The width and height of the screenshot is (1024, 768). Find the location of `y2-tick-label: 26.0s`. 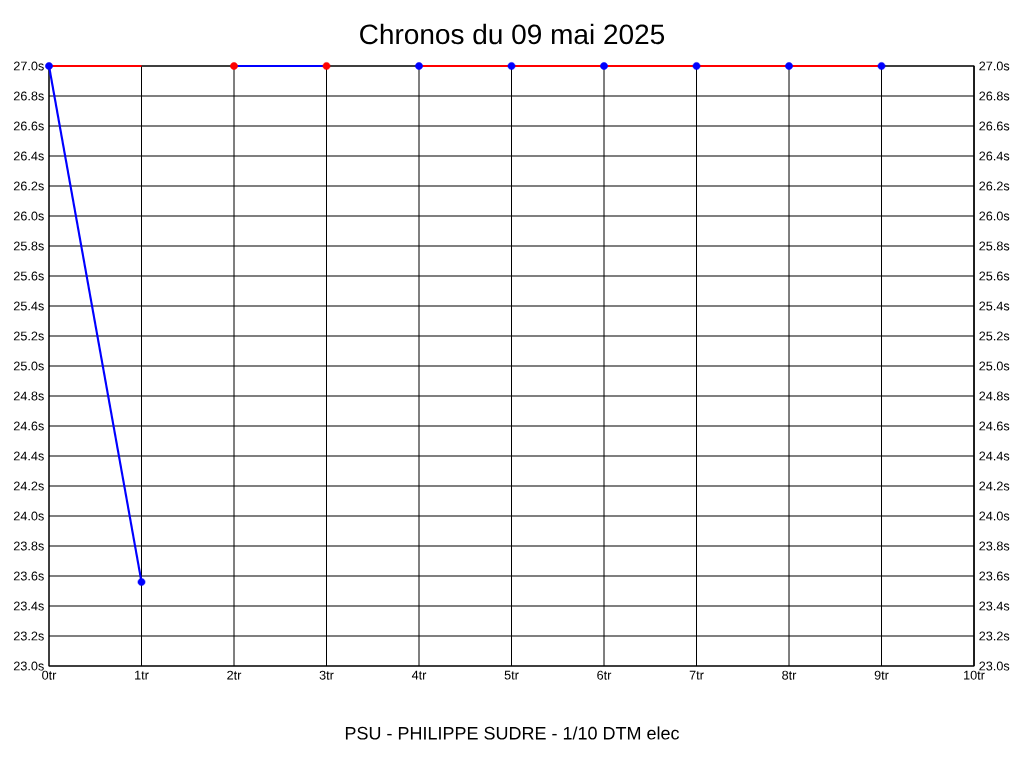

y2-tick-label: 26.0s is located at coordinates (994, 216).